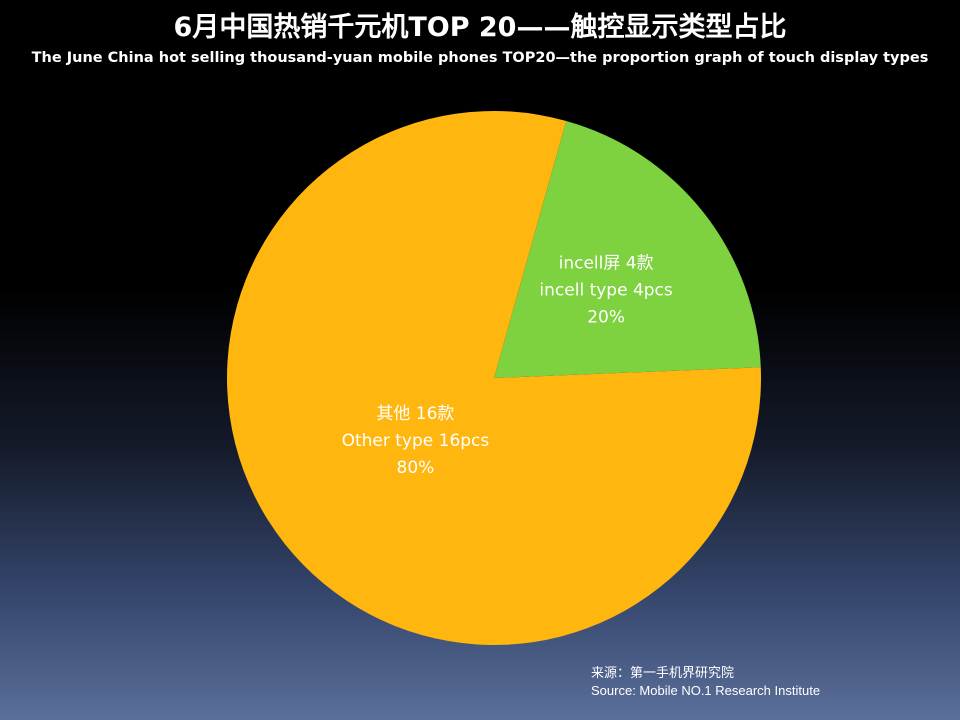 This screenshot has width=960, height=720. I want to click on source-line-en: Source: Mobile NO.1 Research Institute, so click(706, 690).